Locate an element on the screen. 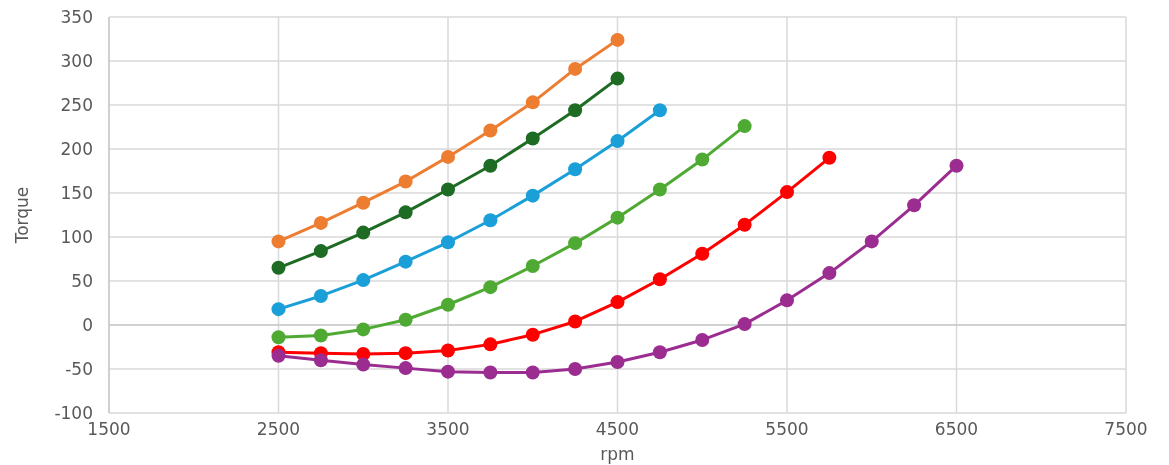 Image resolution: width=1169 pixels, height=465 pixels. y-axis-title: Torque is located at coordinates (22, 215).